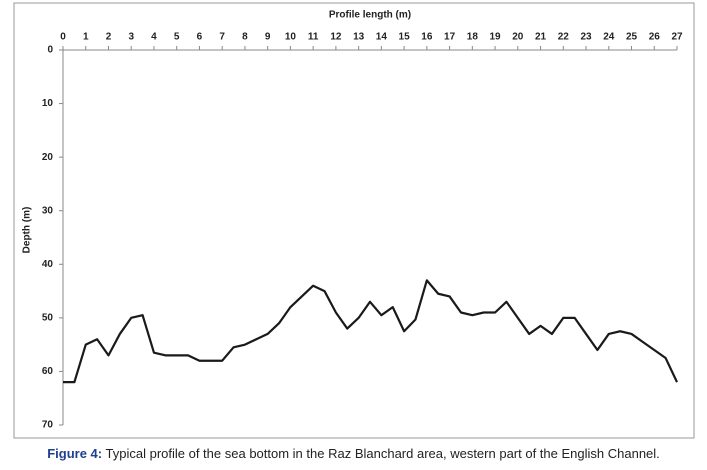  I want to click on y-tick-label: 40, so click(48, 264).